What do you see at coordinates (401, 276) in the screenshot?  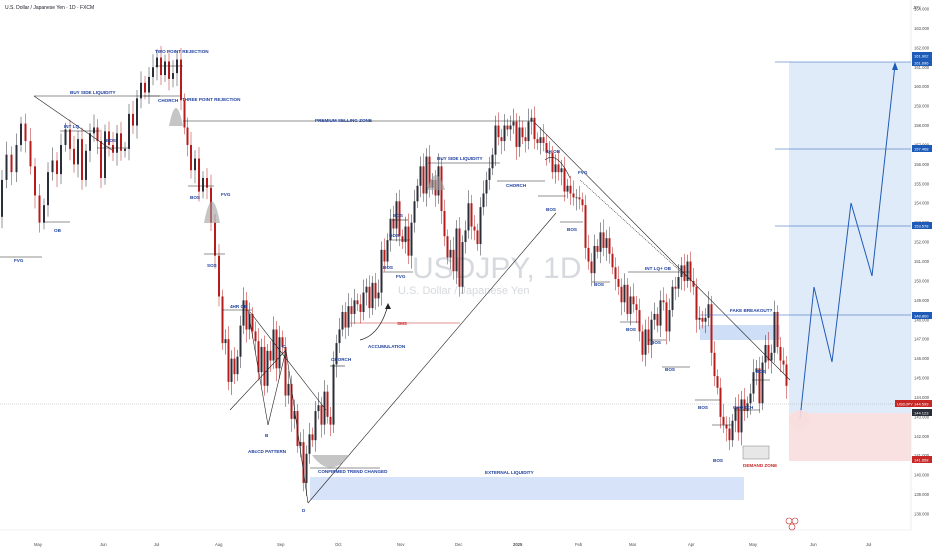 I see `label-fvg-3: FVG` at bounding box center [401, 276].